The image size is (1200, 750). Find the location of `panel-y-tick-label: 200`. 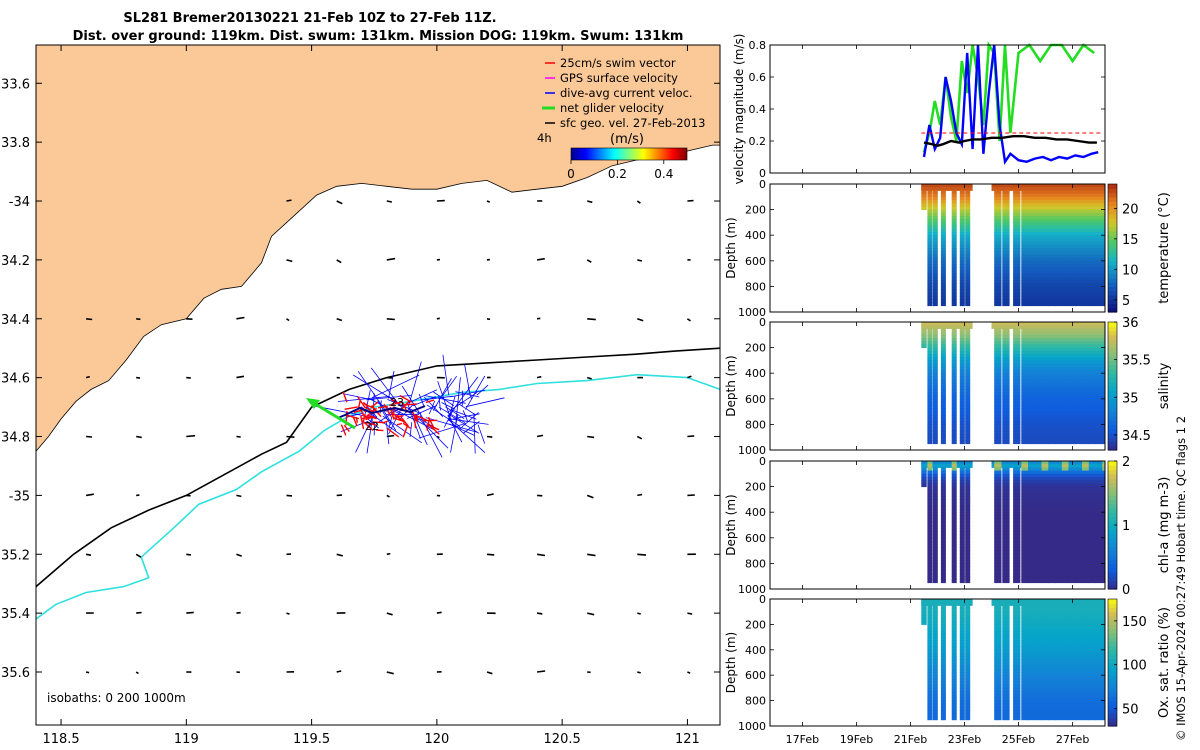

panel-y-tick-label: 200 is located at coordinates (755, 487).